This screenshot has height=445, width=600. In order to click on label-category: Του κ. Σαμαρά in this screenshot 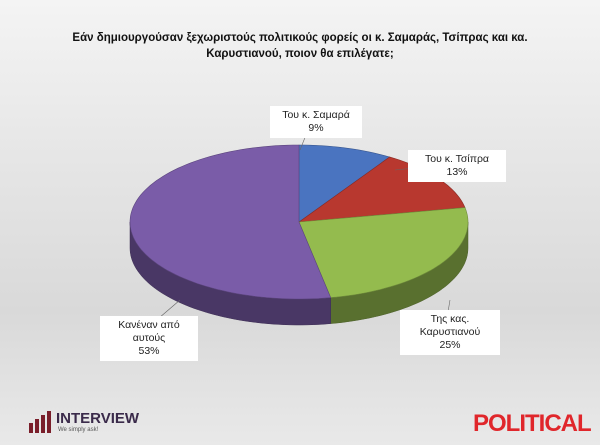, I will do `click(316, 115)`.